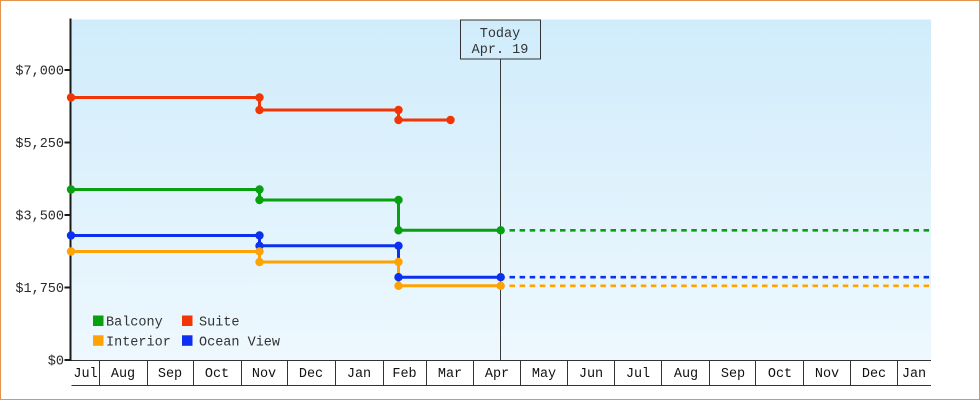  Describe the element at coordinates (138, 342) in the screenshot. I see `svg-text: Interior` at that location.